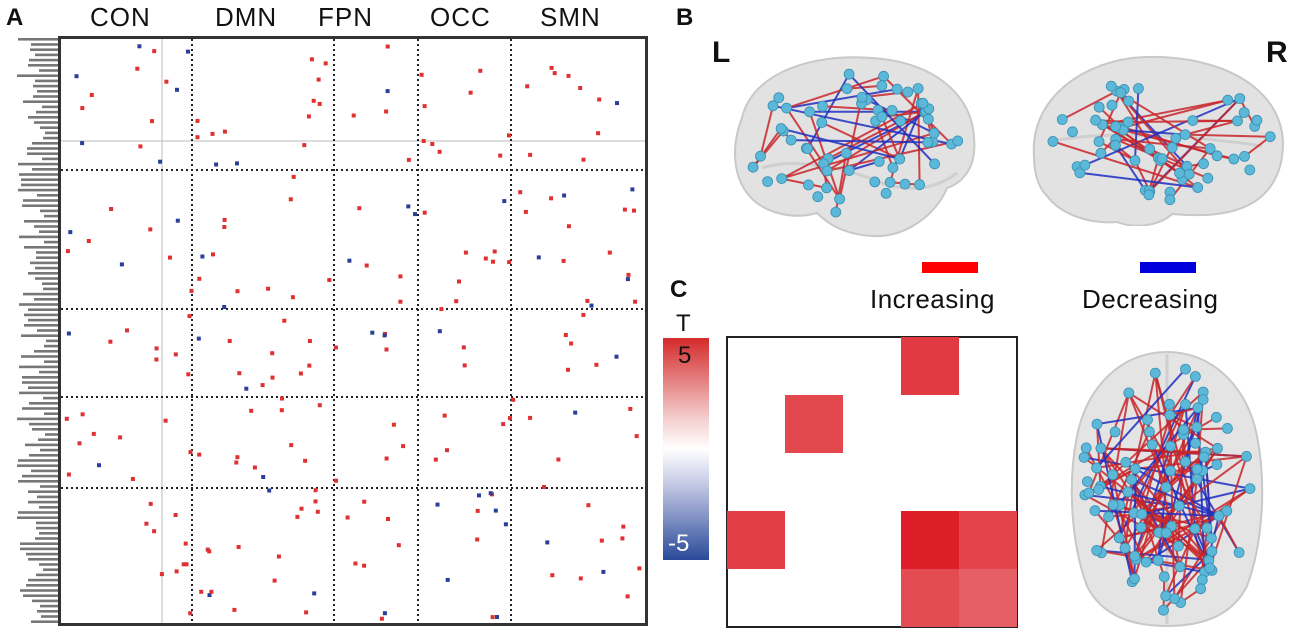 The width and height of the screenshot is (1300, 633). I want to click on right-hemisphere-label: R, so click(1277, 52).